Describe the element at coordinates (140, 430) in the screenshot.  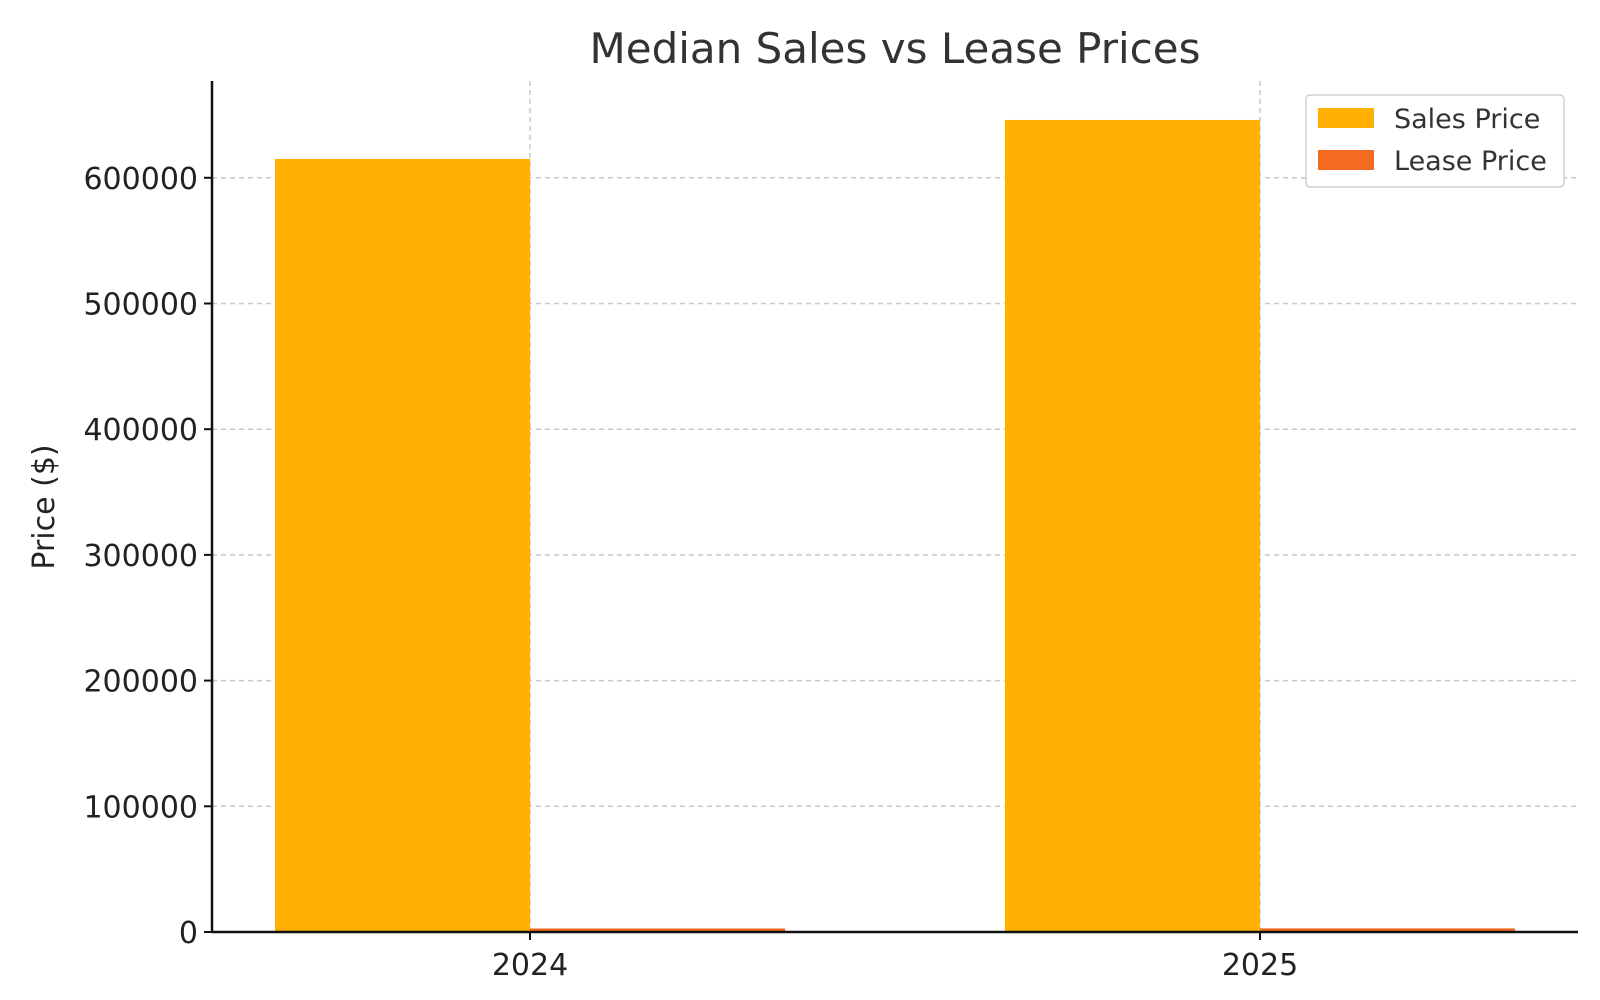
I see `y-tick-label: 400000` at that location.